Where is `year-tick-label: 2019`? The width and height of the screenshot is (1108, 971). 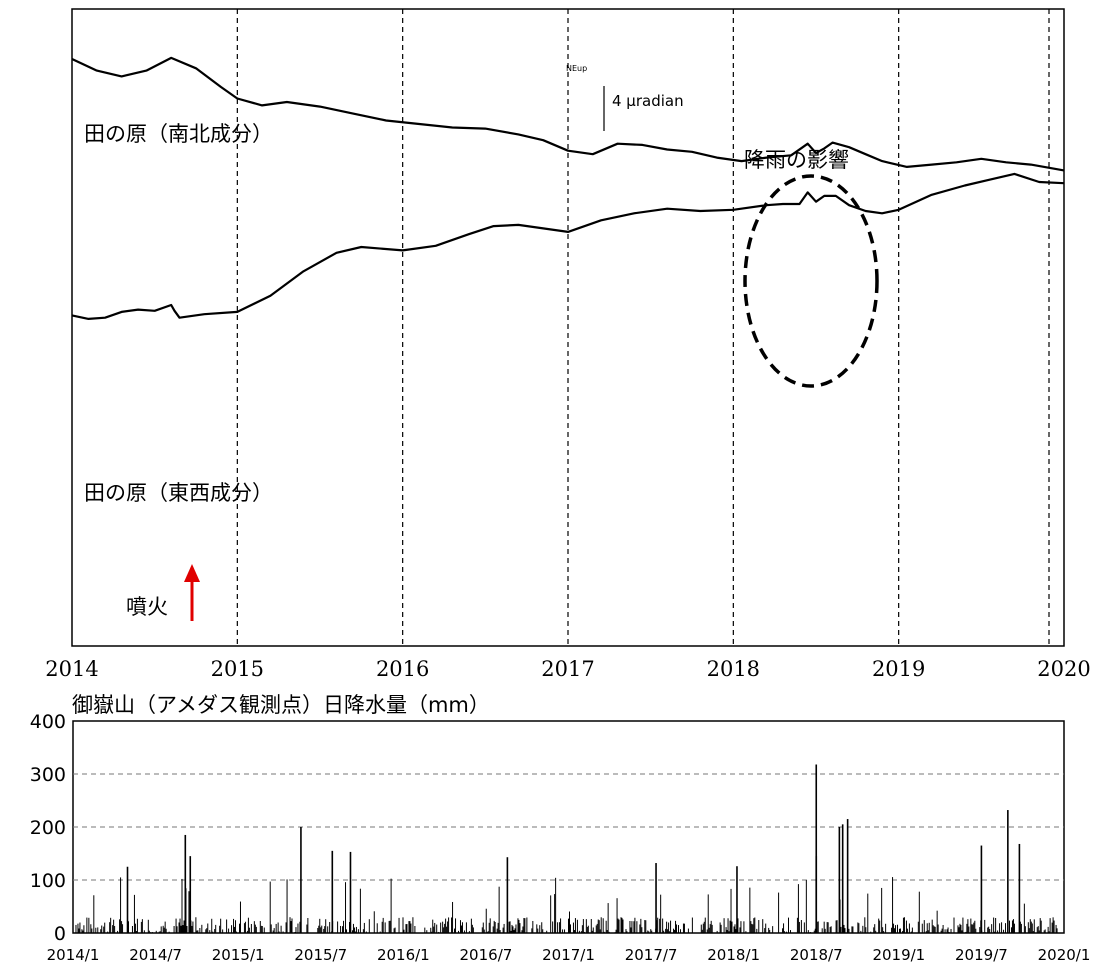
year-tick-label: 2019 is located at coordinates (898, 669).